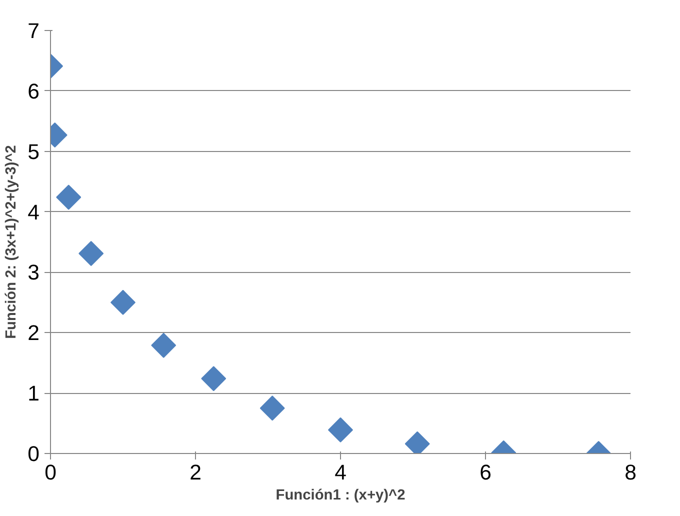 This screenshot has width=680, height=516. What do you see at coordinates (486, 472) in the screenshot?
I see `x-tick-label: 6` at bounding box center [486, 472].